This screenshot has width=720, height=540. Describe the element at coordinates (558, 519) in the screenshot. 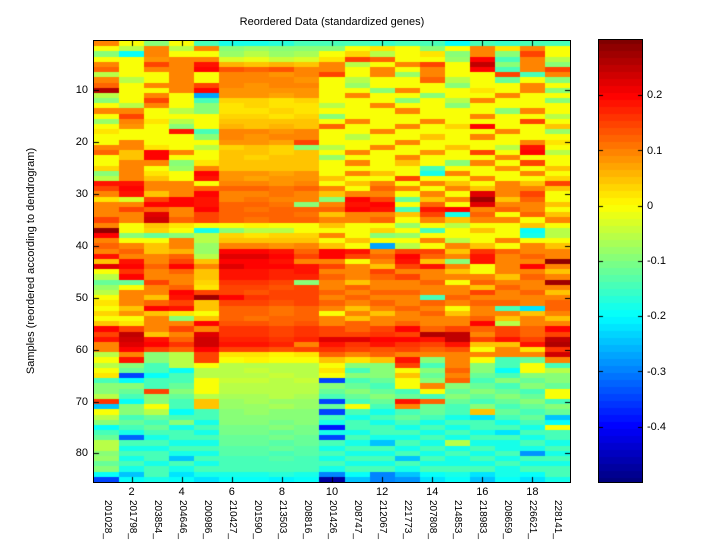

I see `x-gene-label: 228141_` at that location.